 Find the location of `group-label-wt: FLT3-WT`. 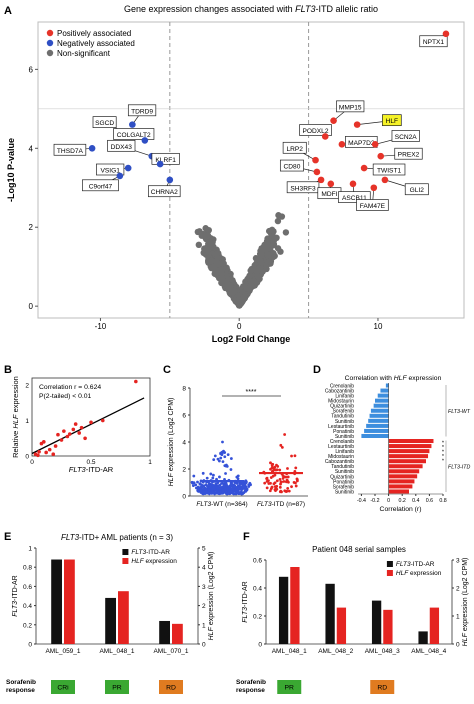

group-label-wt: FLT3-WT is located at coordinates (459, 412).